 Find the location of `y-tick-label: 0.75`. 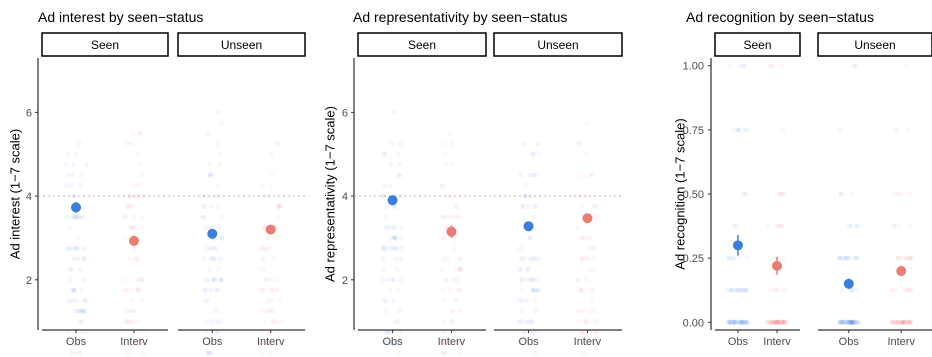

y-tick-label: 0.75 is located at coordinates (693, 131).